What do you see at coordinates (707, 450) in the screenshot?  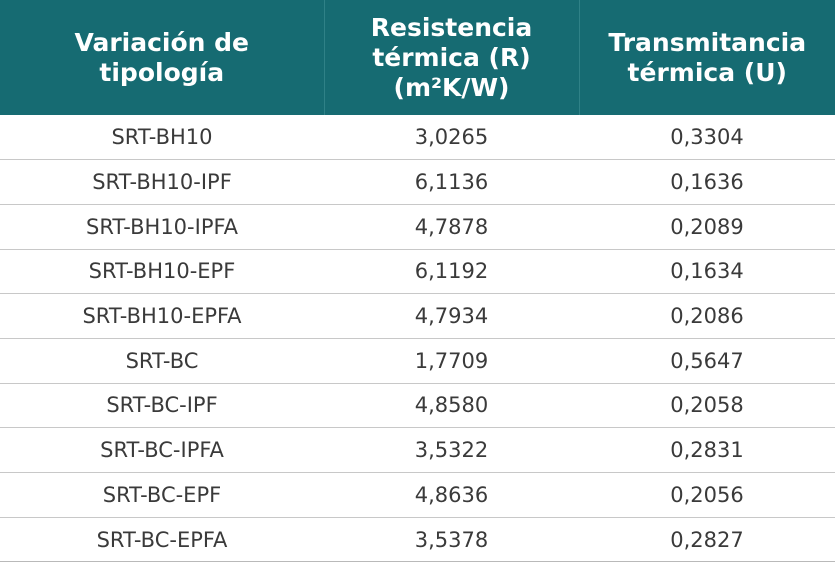 I see `cell-transmittance: 0,2831` at bounding box center [707, 450].